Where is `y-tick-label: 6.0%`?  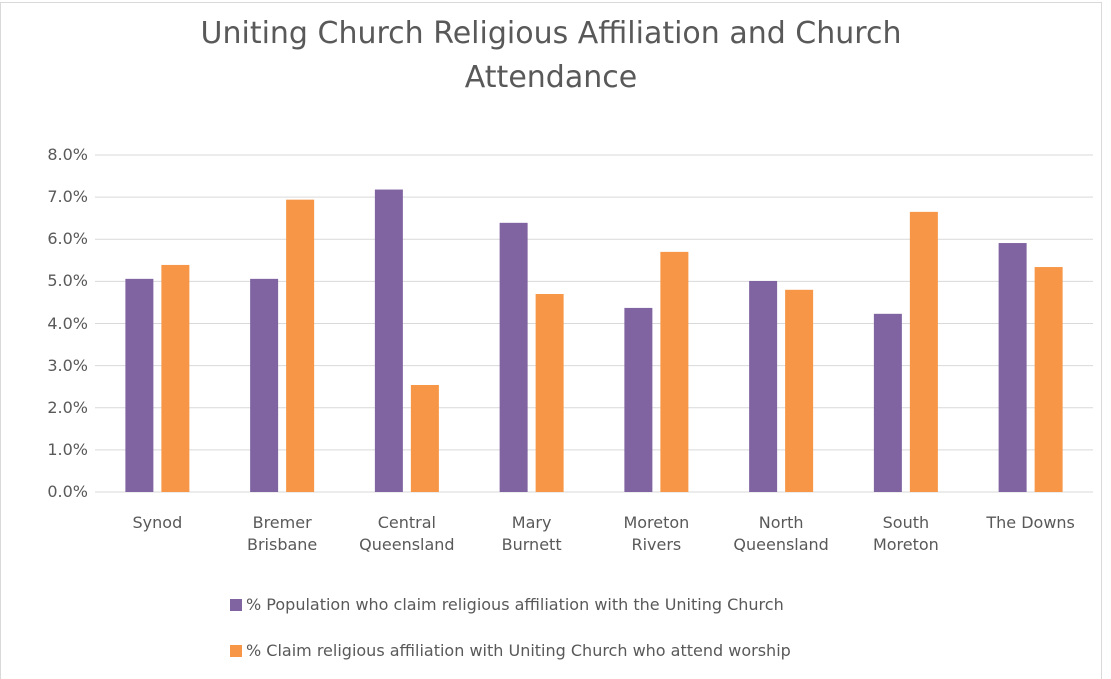 y-tick-label: 6.0% is located at coordinates (67, 239).